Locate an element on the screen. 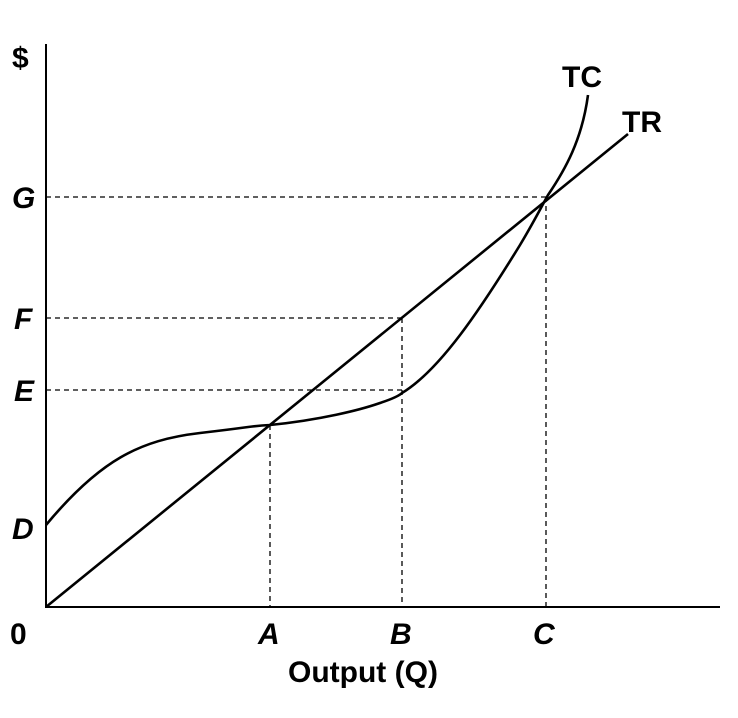 The width and height of the screenshot is (738, 718). y-tick-e: E is located at coordinates (24, 391).